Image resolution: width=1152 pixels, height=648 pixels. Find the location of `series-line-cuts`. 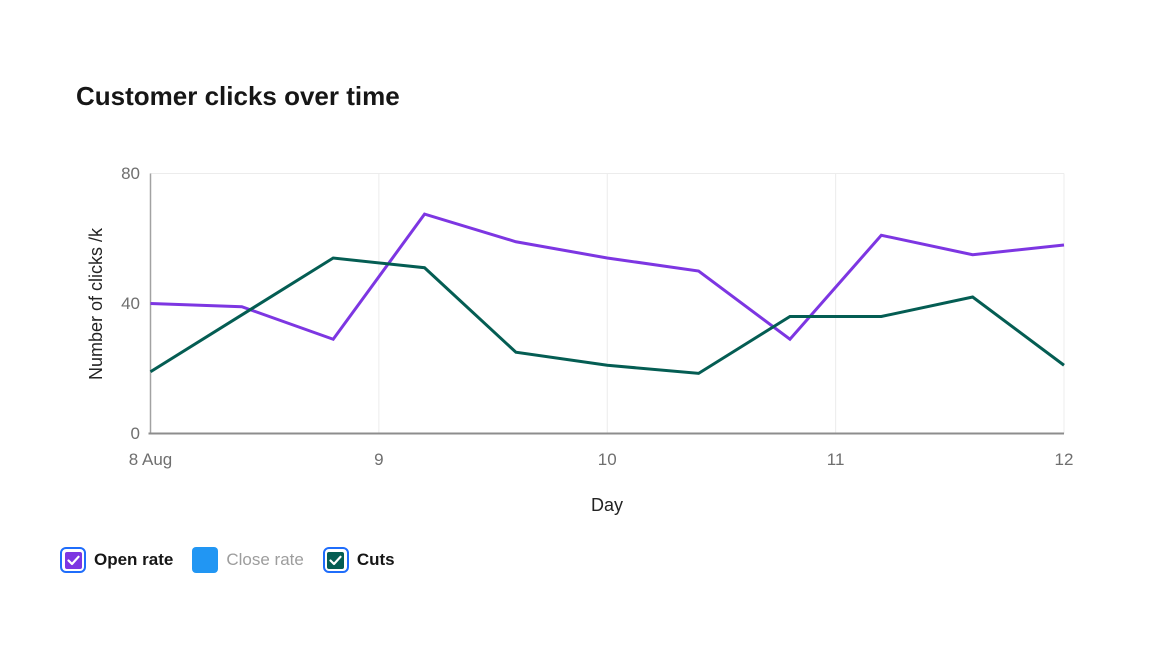

series-line-cuts is located at coordinates (607, 315).